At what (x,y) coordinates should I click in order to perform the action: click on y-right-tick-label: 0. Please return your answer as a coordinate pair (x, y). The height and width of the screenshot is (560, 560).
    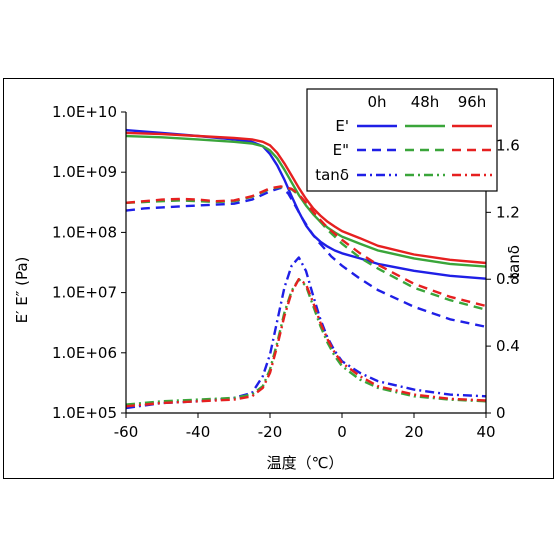
    Looking at the image, I should click on (501, 413).